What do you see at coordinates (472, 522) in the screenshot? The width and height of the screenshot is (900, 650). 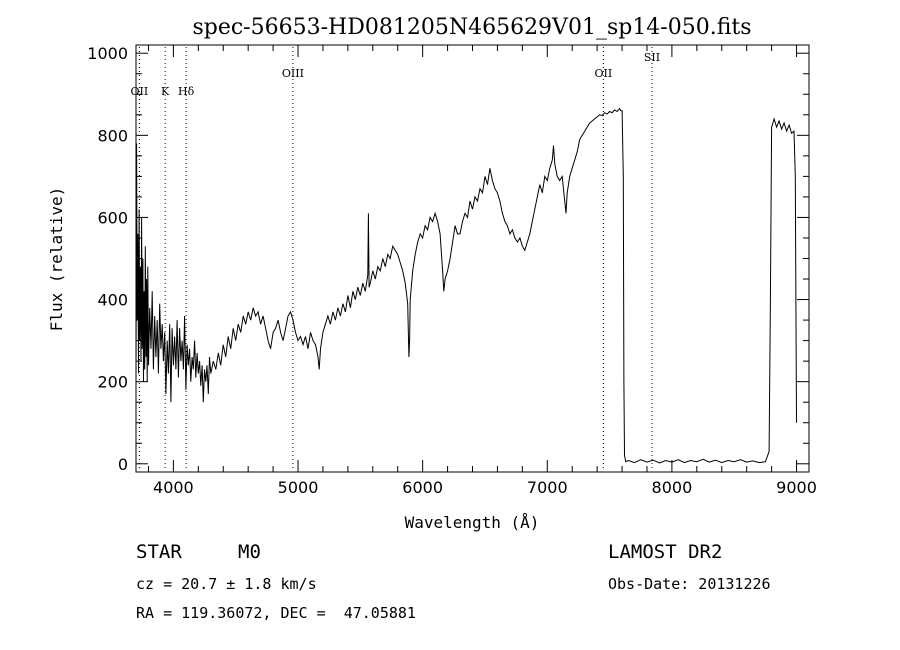 I see `x-axis-label: Wavelength (Å)` at bounding box center [472, 522].